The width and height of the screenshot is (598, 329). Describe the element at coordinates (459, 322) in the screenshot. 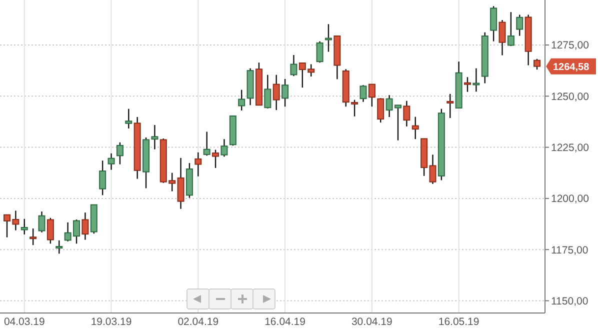

I see `x-tick-label: 16.05.19` at that location.